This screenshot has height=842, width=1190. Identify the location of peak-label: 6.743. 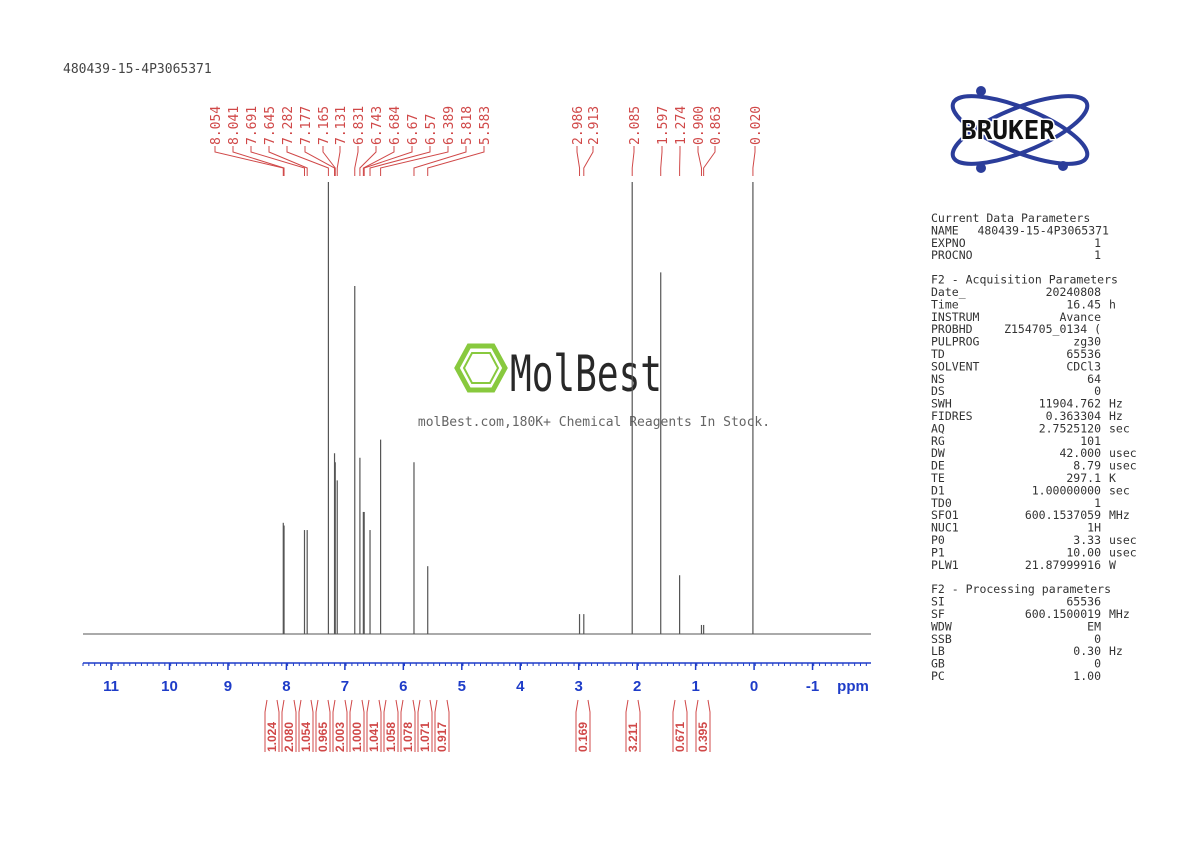
(377, 125).